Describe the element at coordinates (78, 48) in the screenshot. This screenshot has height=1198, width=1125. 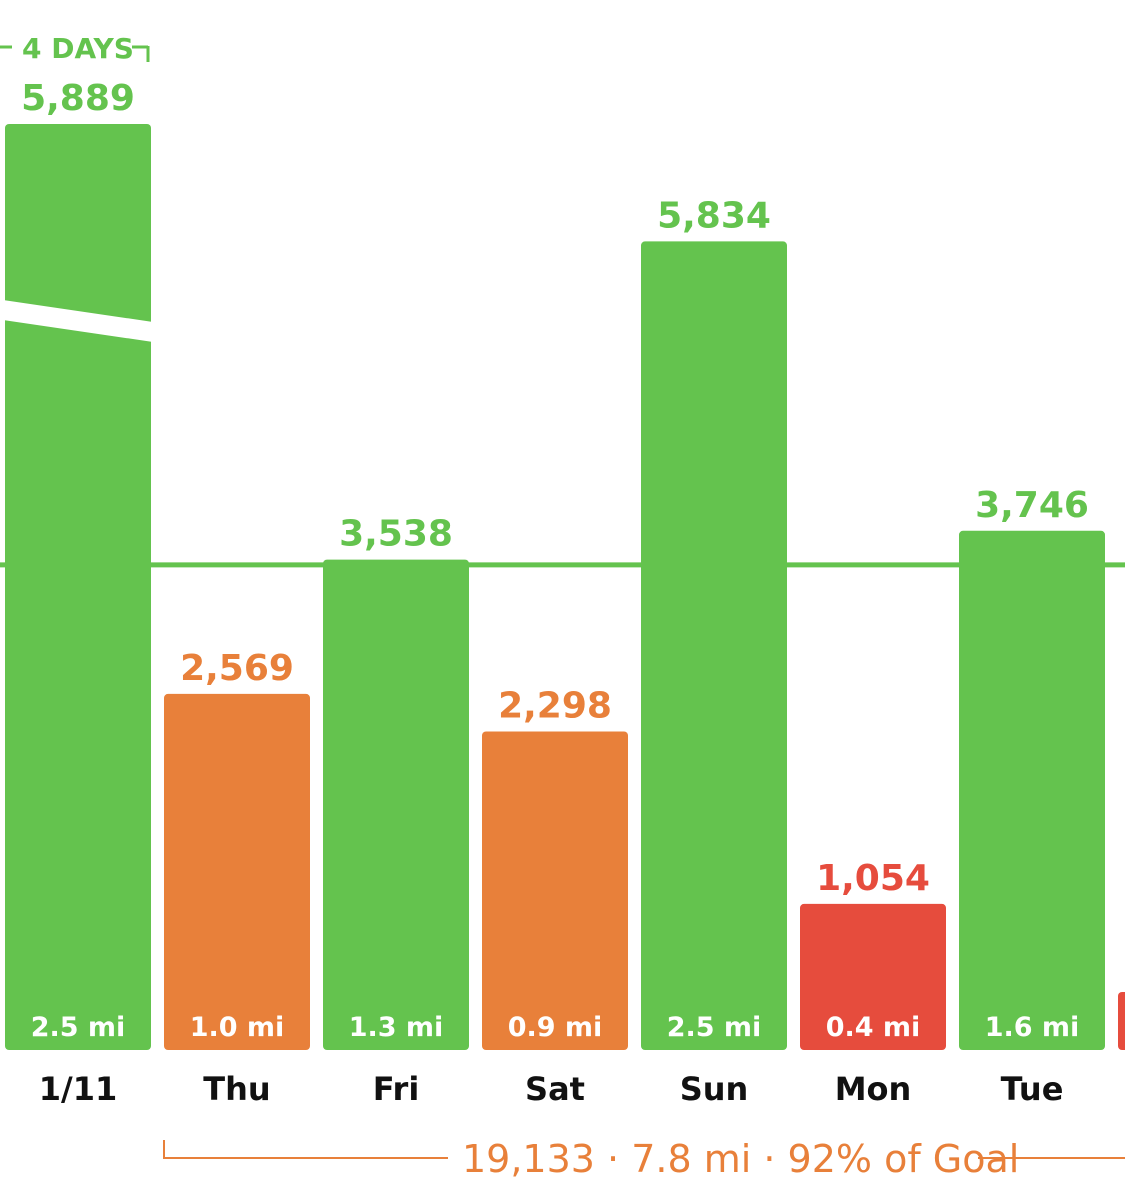
I see `streak-label: 4 DAYS` at that location.